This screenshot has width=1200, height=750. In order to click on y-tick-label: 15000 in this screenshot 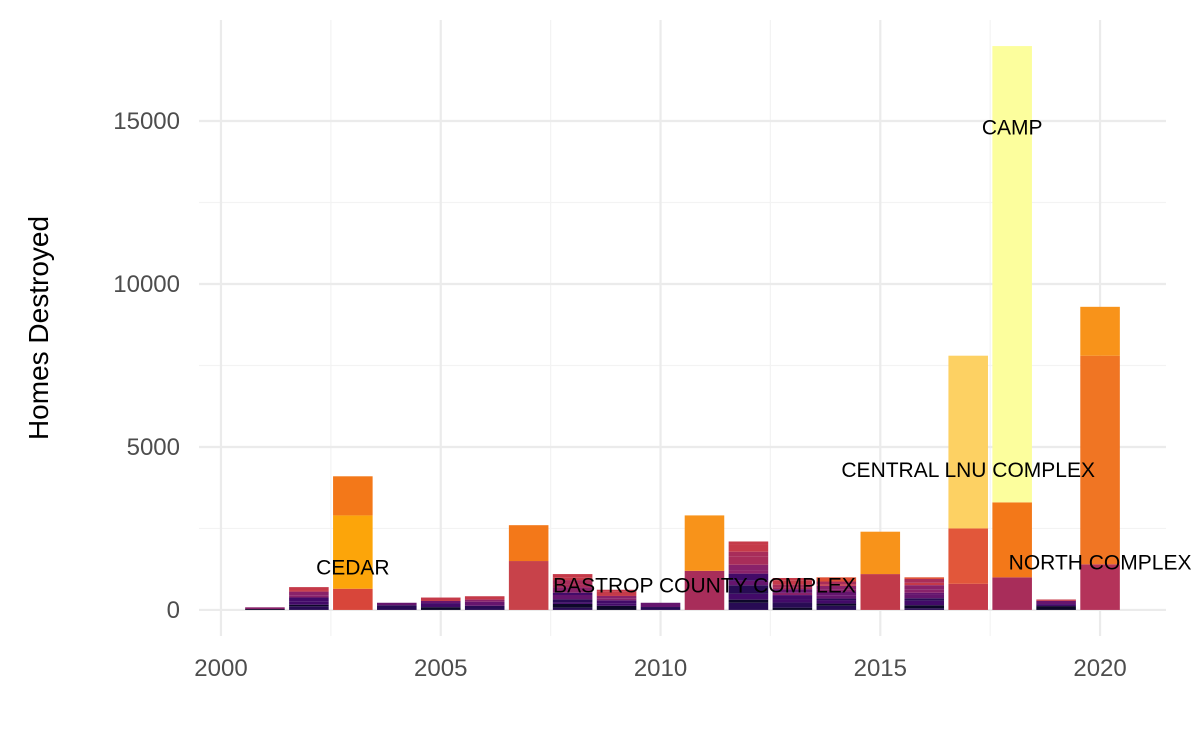, I will do `click(146, 121)`.